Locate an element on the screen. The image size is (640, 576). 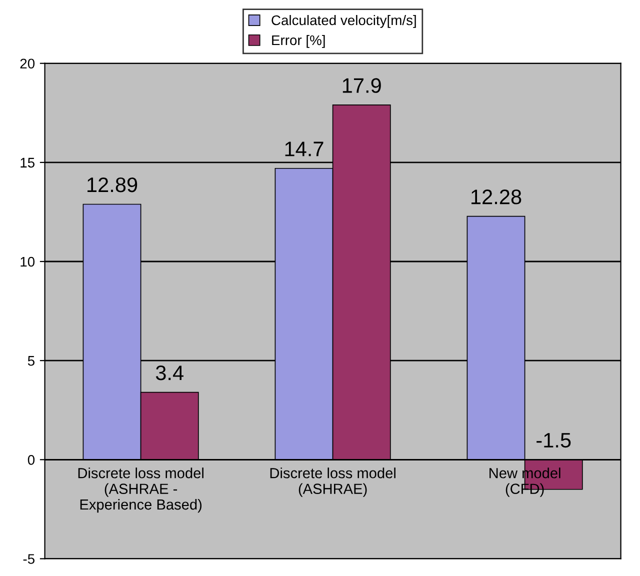
y-tick-label: 0 is located at coordinates (31, 459).